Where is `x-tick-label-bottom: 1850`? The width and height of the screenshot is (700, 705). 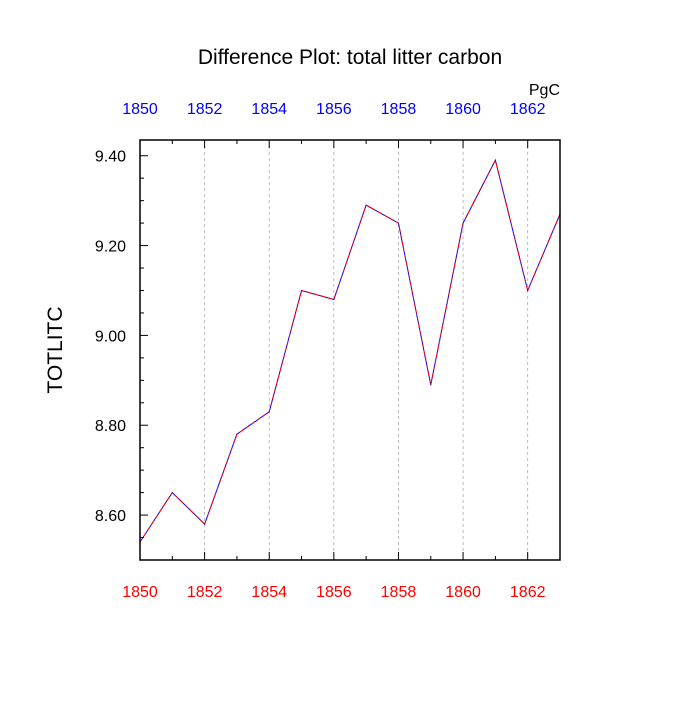 x-tick-label-bottom: 1850 is located at coordinates (140, 592).